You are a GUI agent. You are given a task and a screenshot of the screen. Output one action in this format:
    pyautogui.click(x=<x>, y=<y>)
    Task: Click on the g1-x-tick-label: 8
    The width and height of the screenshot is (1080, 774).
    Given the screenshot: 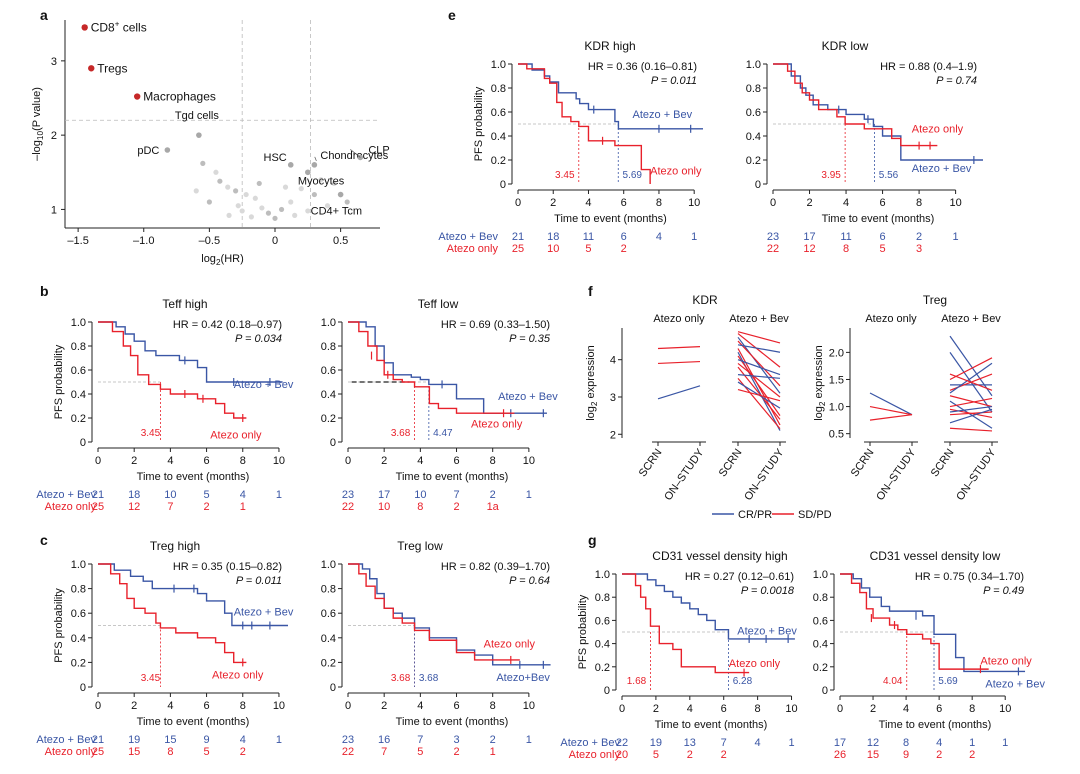 What is the action you would take?
    pyautogui.click(x=758, y=709)
    